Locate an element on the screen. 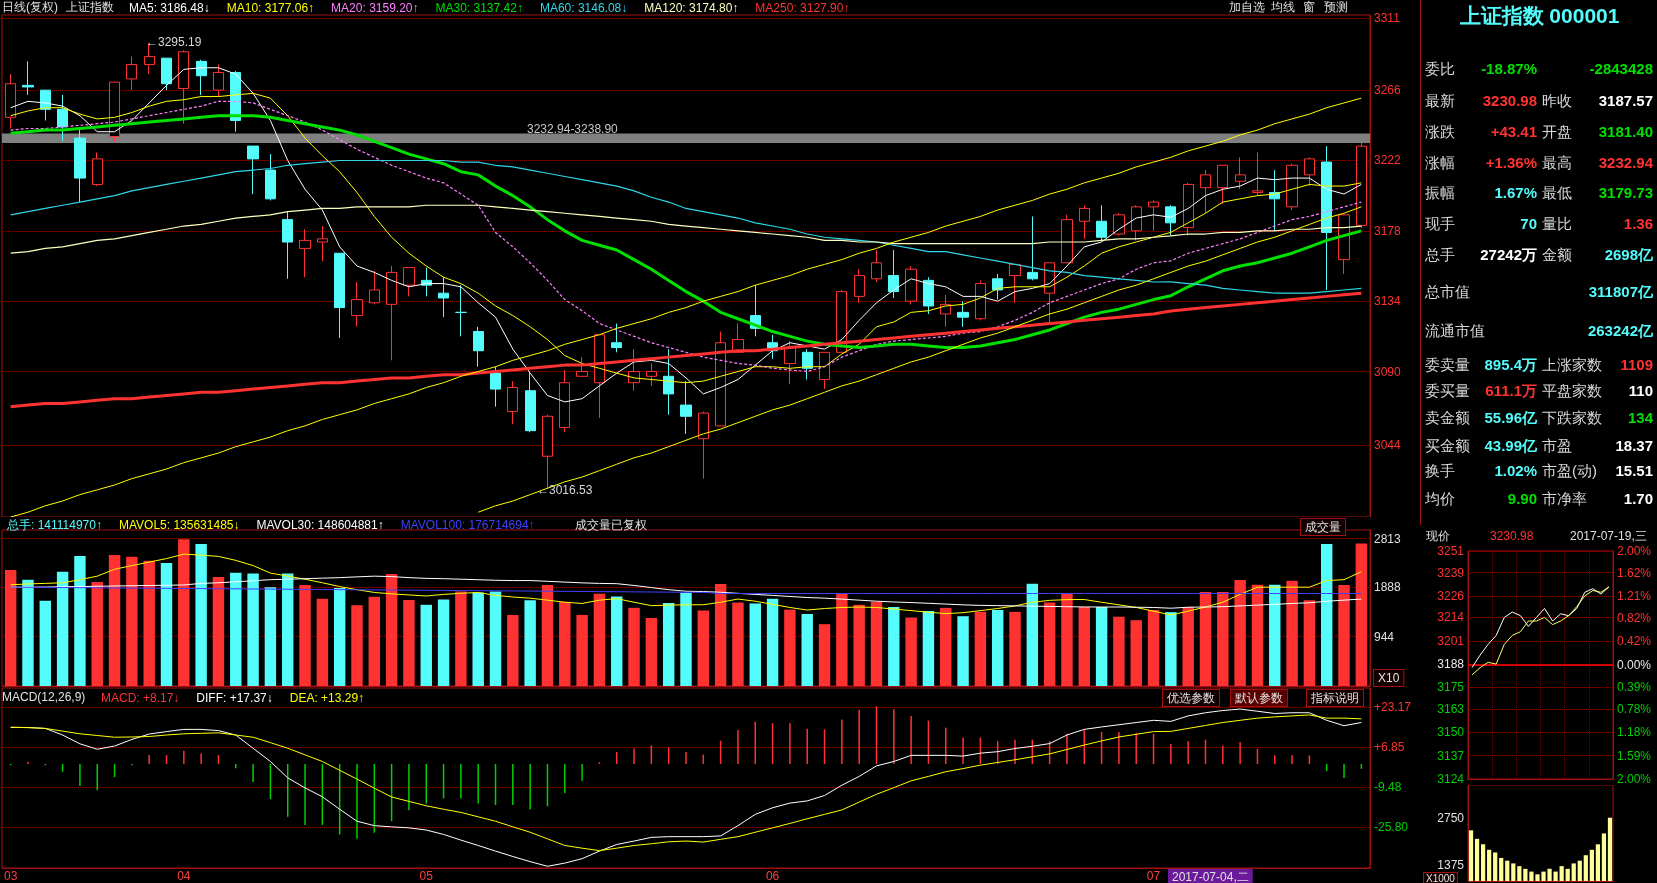 This screenshot has height=883, width=1657. text: 卖金额 is located at coordinates (1447, 418).